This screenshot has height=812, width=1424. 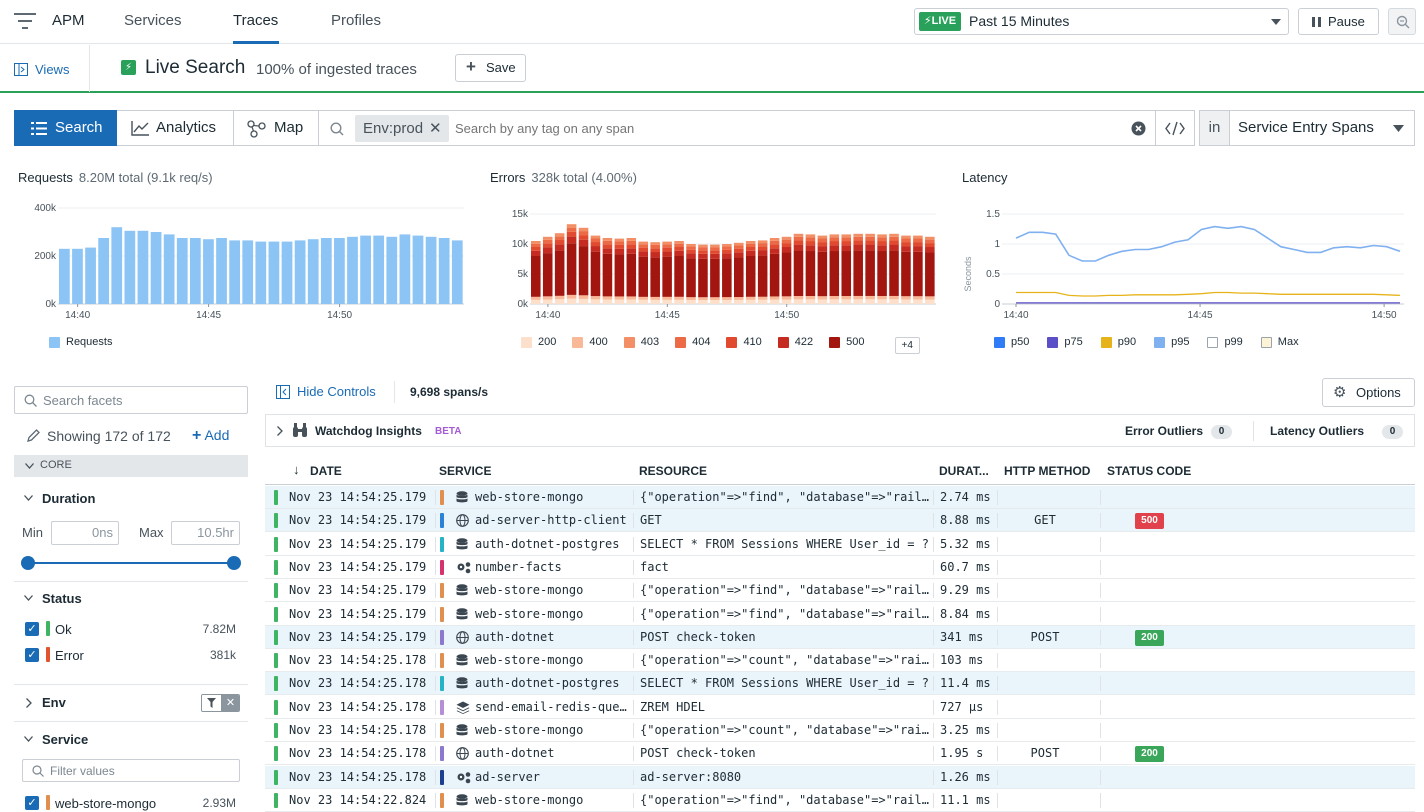 What do you see at coordinates (1047, 471) in the screenshot?
I see `column-http-method: HTTP METHOD` at bounding box center [1047, 471].